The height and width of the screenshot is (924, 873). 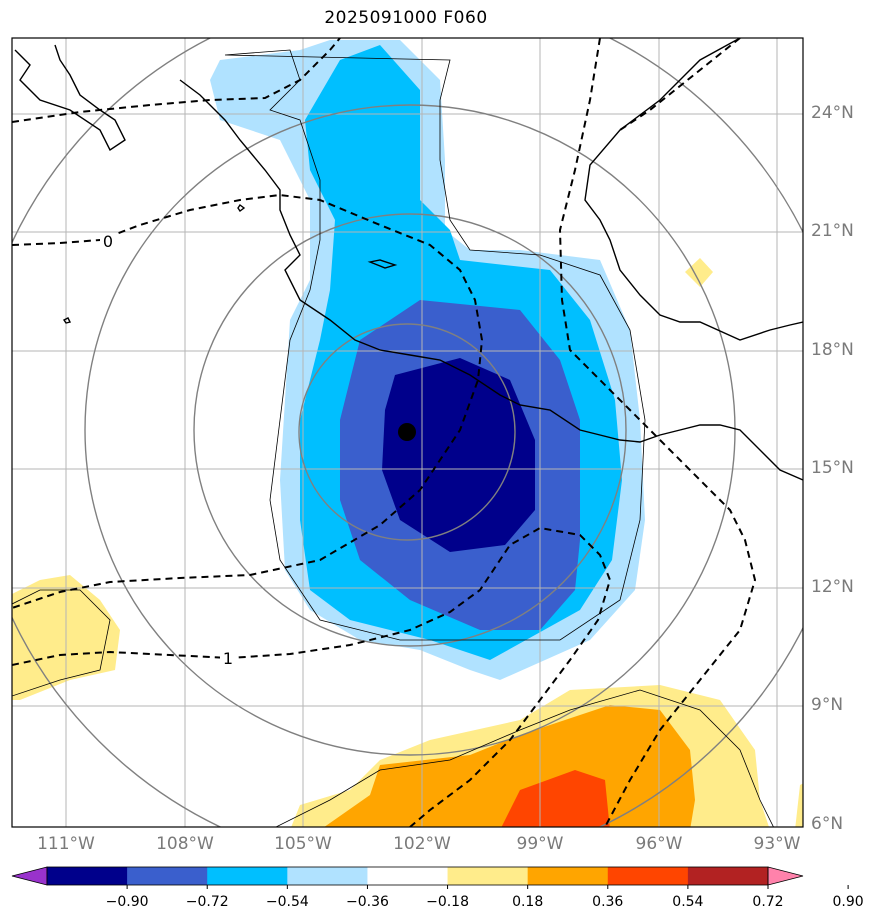 I want to click on thin-contour-b, so click(x=524, y=758).